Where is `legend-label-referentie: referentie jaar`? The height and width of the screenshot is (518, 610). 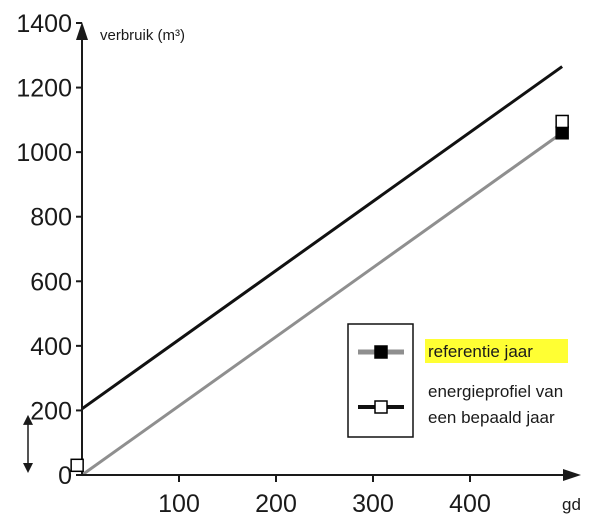
legend-label-referentie: referentie jaar is located at coordinates (480, 351).